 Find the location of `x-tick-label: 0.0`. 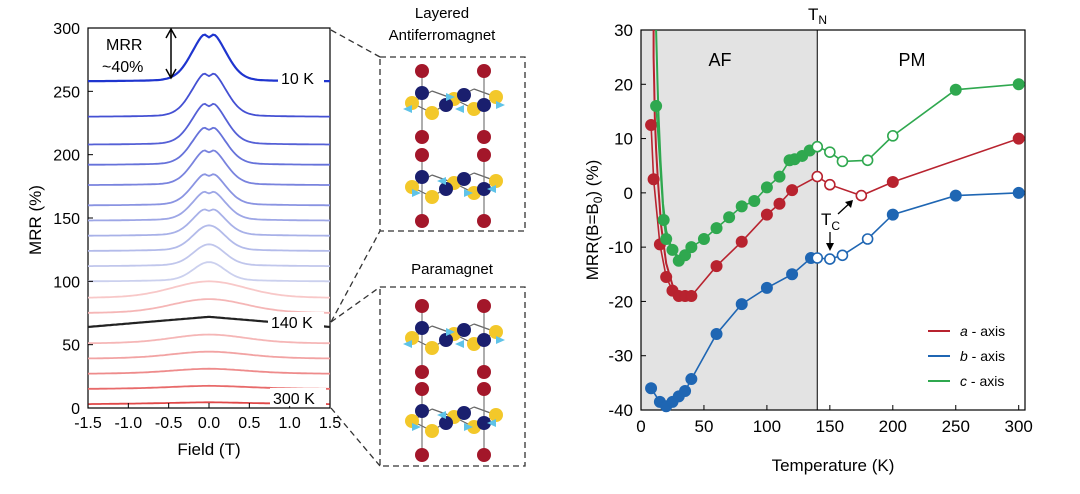

x-tick-label: 0.0 is located at coordinates (209, 423).